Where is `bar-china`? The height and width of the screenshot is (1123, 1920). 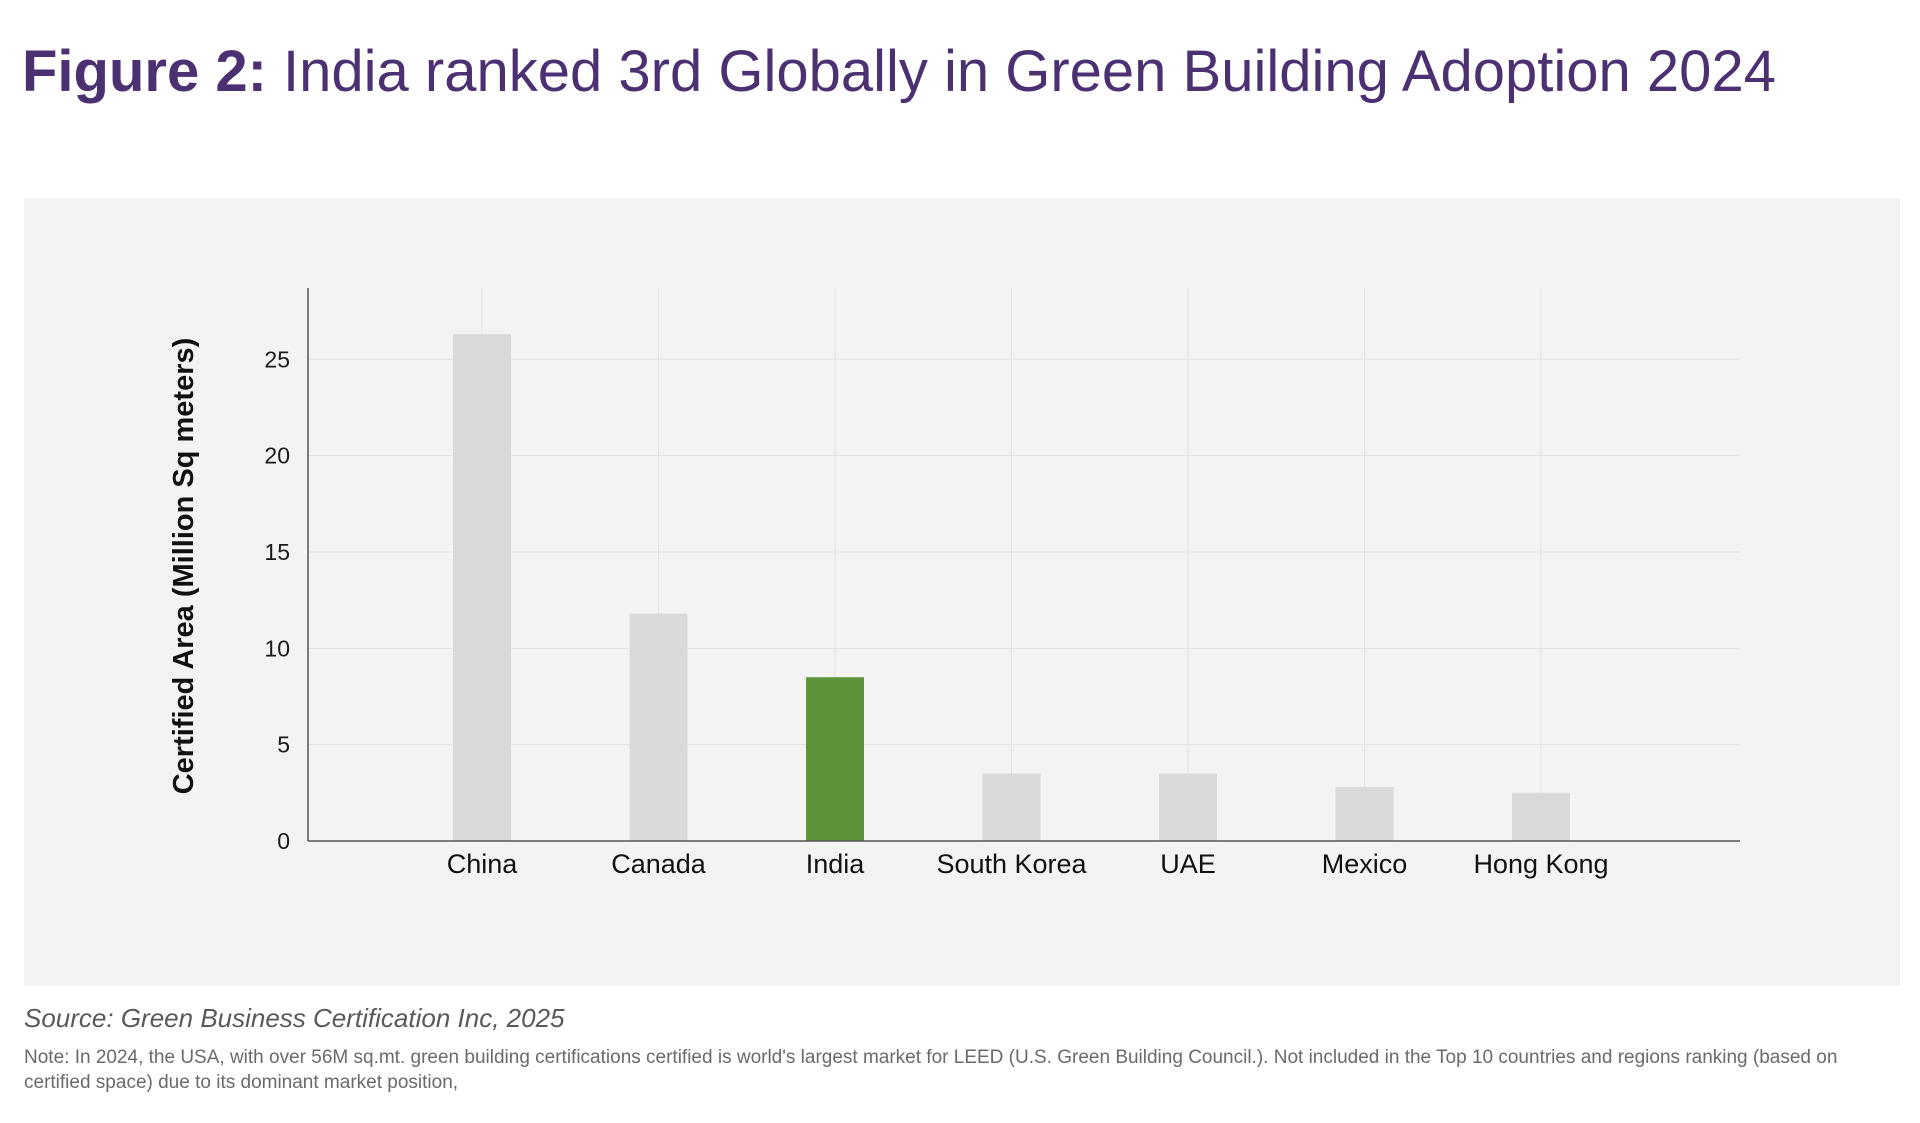
bar-china is located at coordinates (482, 587).